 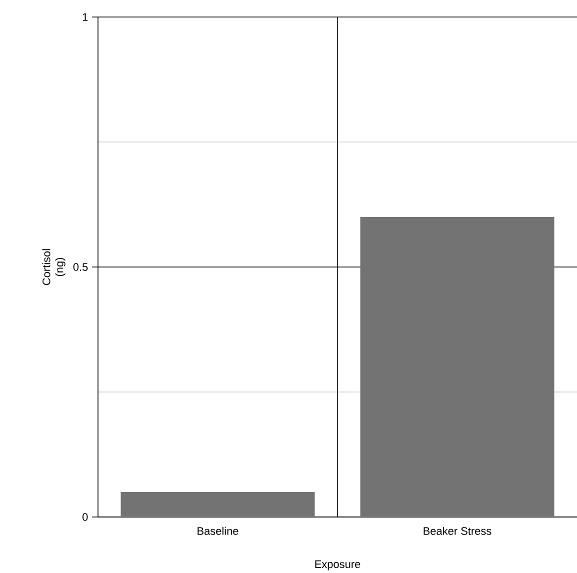 I want to click on x-axis-title: Exposure, so click(x=337, y=565).